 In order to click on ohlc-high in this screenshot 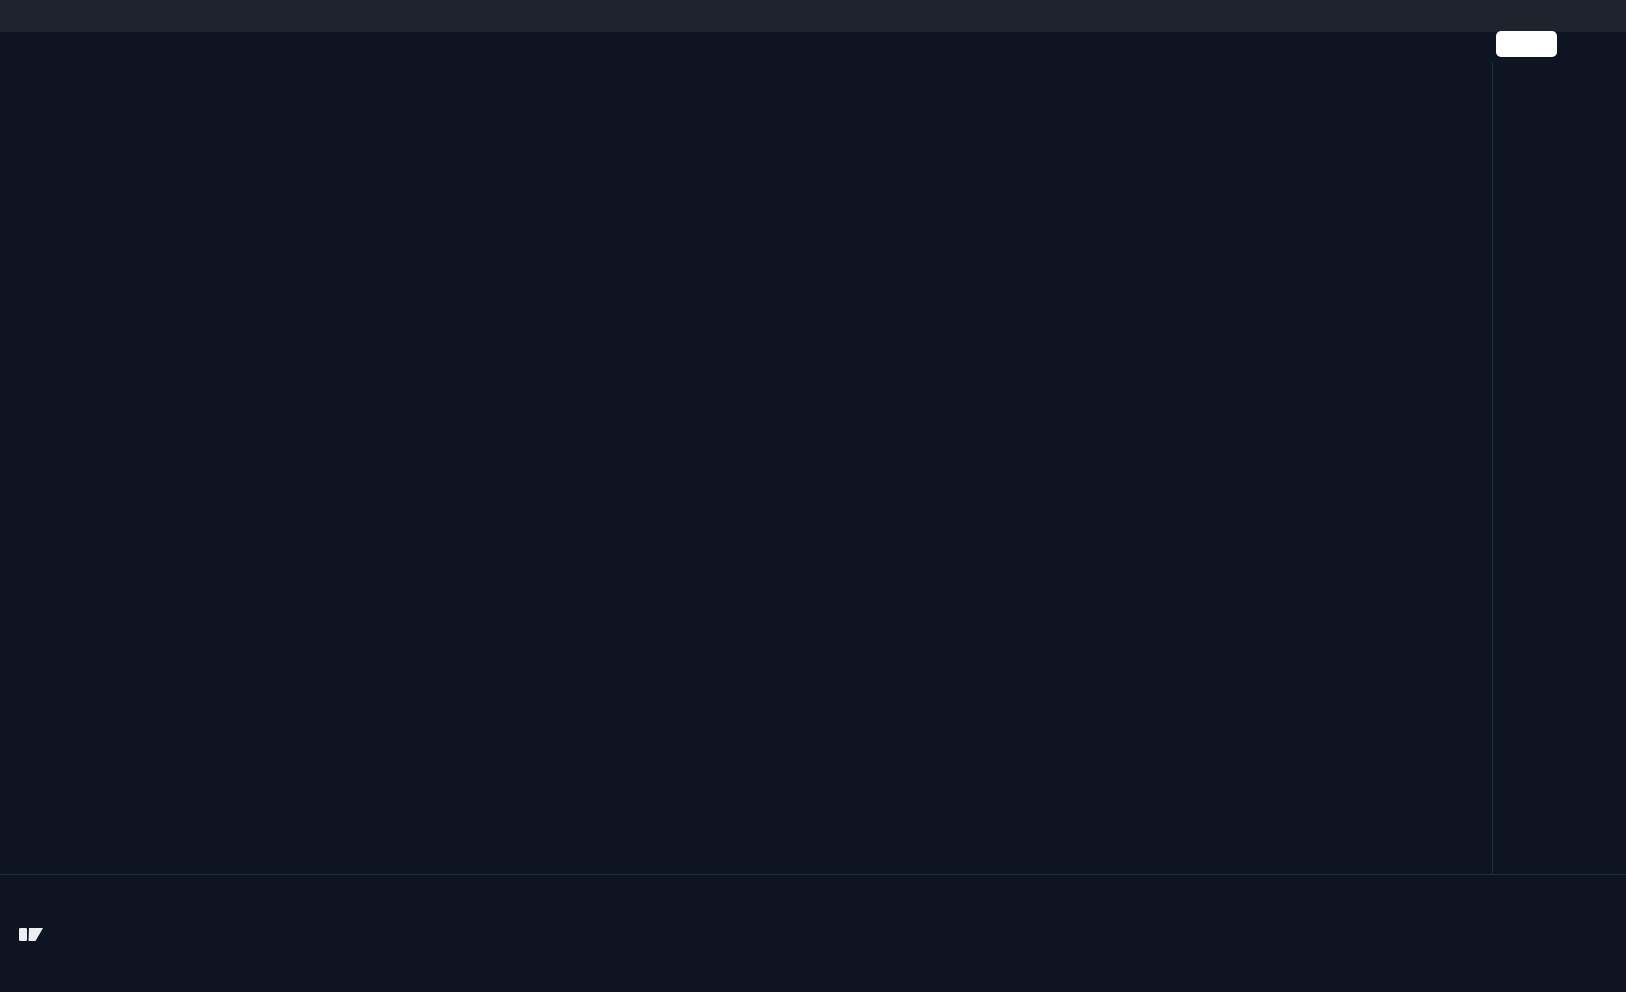, I will do `click(36, 47)`.